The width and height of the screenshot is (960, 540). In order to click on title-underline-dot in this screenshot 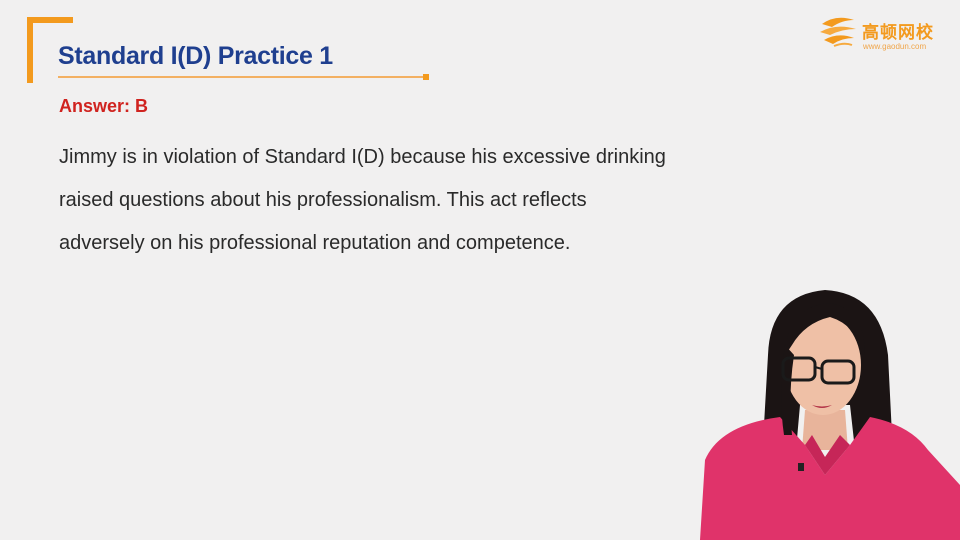, I will do `click(426, 77)`.